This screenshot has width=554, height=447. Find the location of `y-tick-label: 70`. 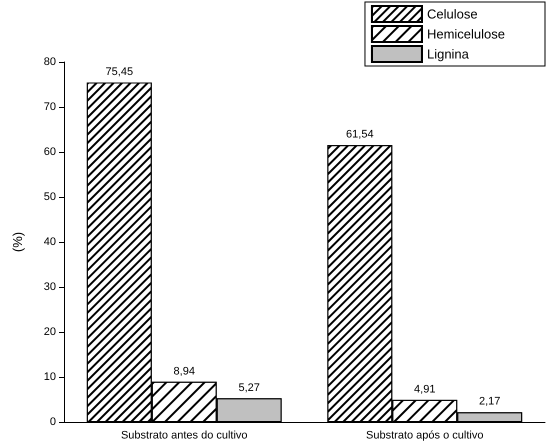

y-tick-label: 70 is located at coordinates (50, 107).